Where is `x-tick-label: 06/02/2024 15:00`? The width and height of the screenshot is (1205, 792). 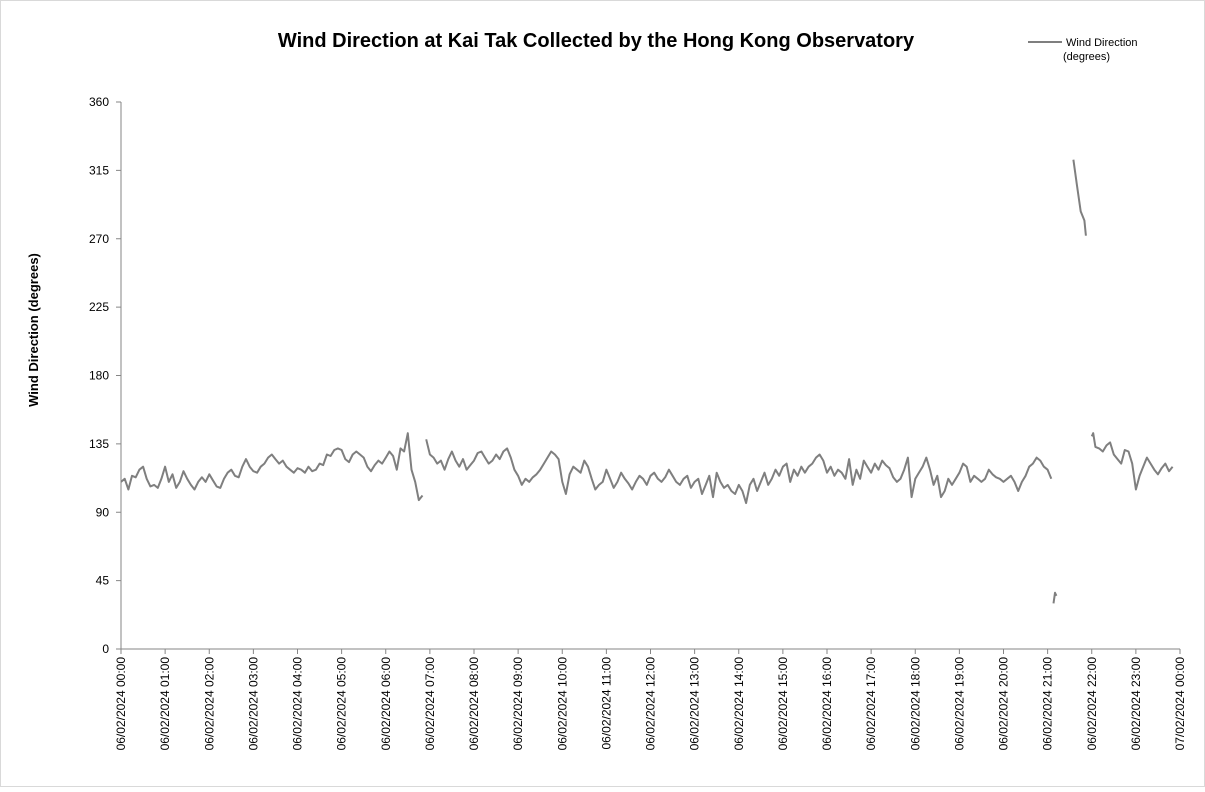 x-tick-label: 06/02/2024 15:00 is located at coordinates (783, 704).